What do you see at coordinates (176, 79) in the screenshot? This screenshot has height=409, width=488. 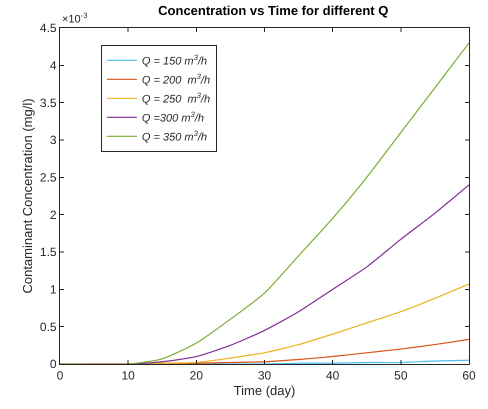 I see `legend-label: Q = 200 m$^{3}$/h` at bounding box center [176, 79].